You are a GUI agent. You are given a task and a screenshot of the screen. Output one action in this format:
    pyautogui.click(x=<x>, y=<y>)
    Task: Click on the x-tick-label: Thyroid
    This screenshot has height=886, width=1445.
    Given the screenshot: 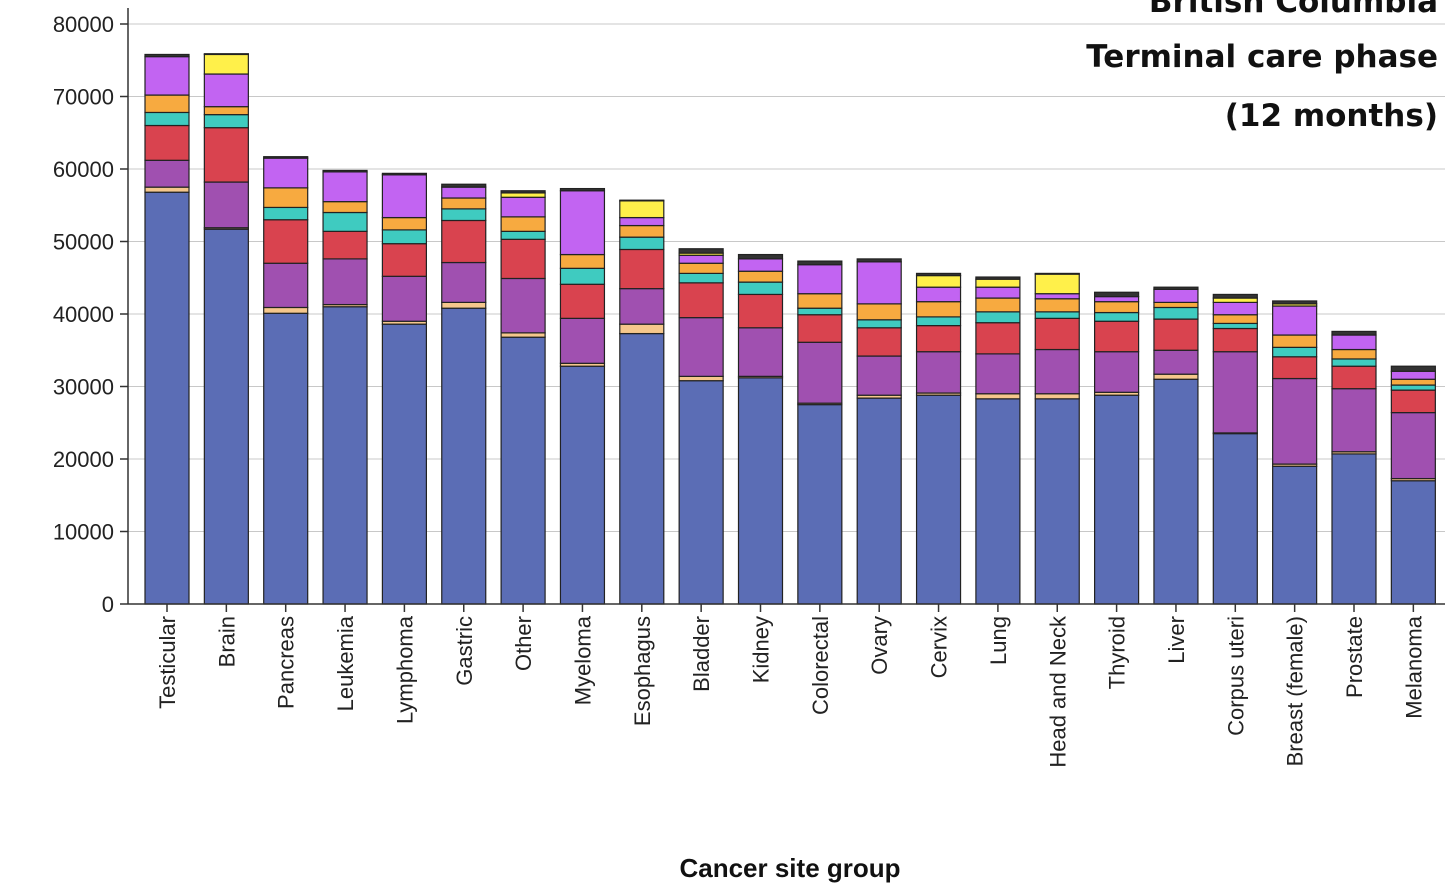 What is the action you would take?
    pyautogui.click(x=1117, y=652)
    